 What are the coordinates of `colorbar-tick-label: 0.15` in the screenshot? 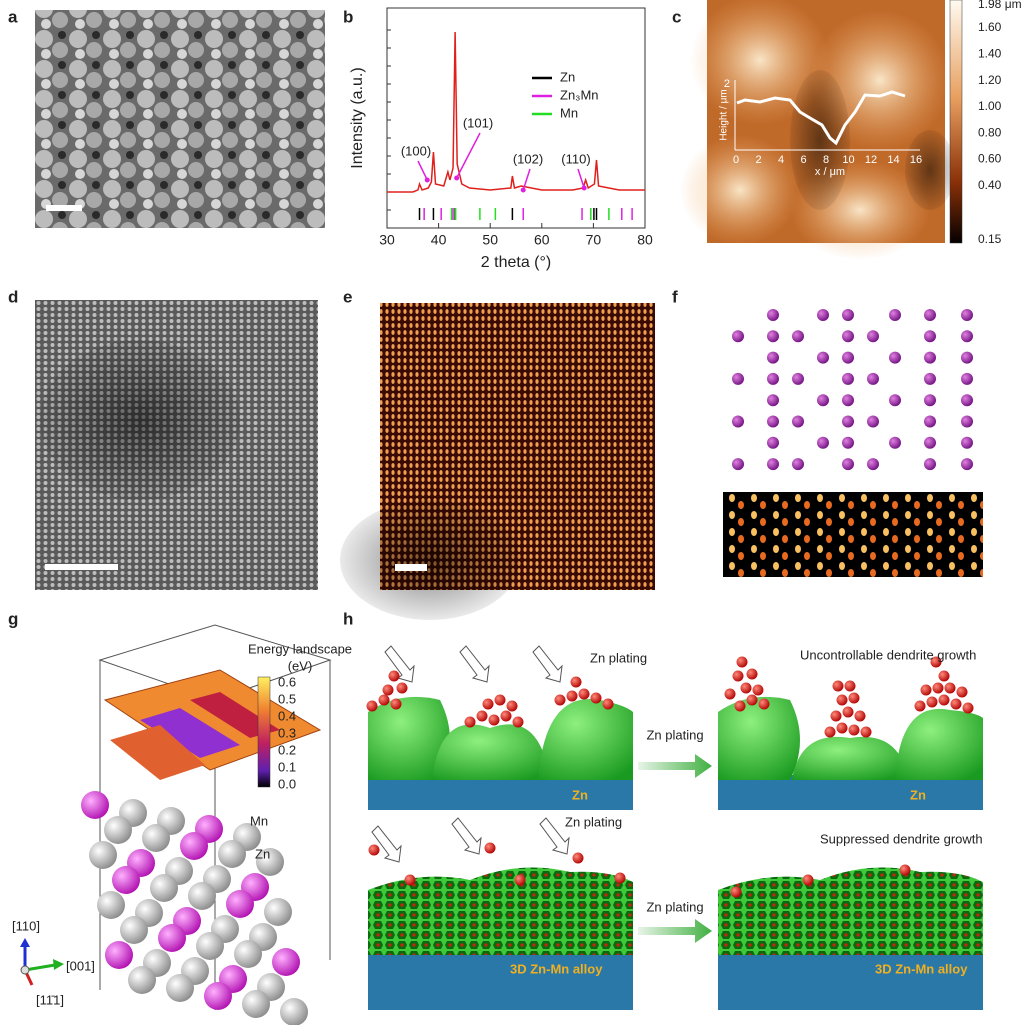 It's located at (990, 239).